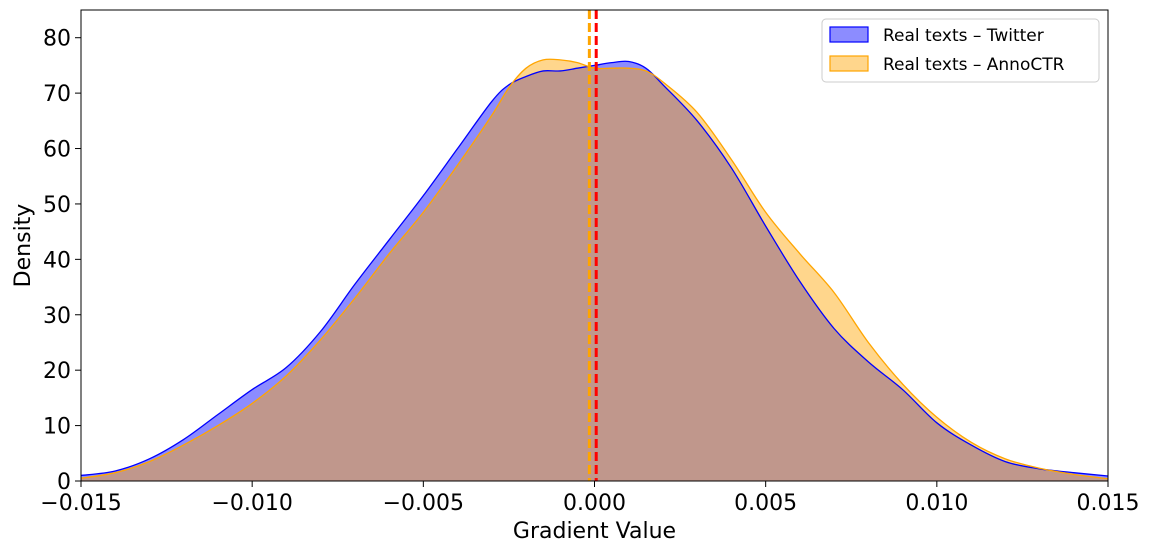 This screenshot has width=1154, height=553. Describe the element at coordinates (592, 245) in the screenshot. I see `mean-lines` at that location.